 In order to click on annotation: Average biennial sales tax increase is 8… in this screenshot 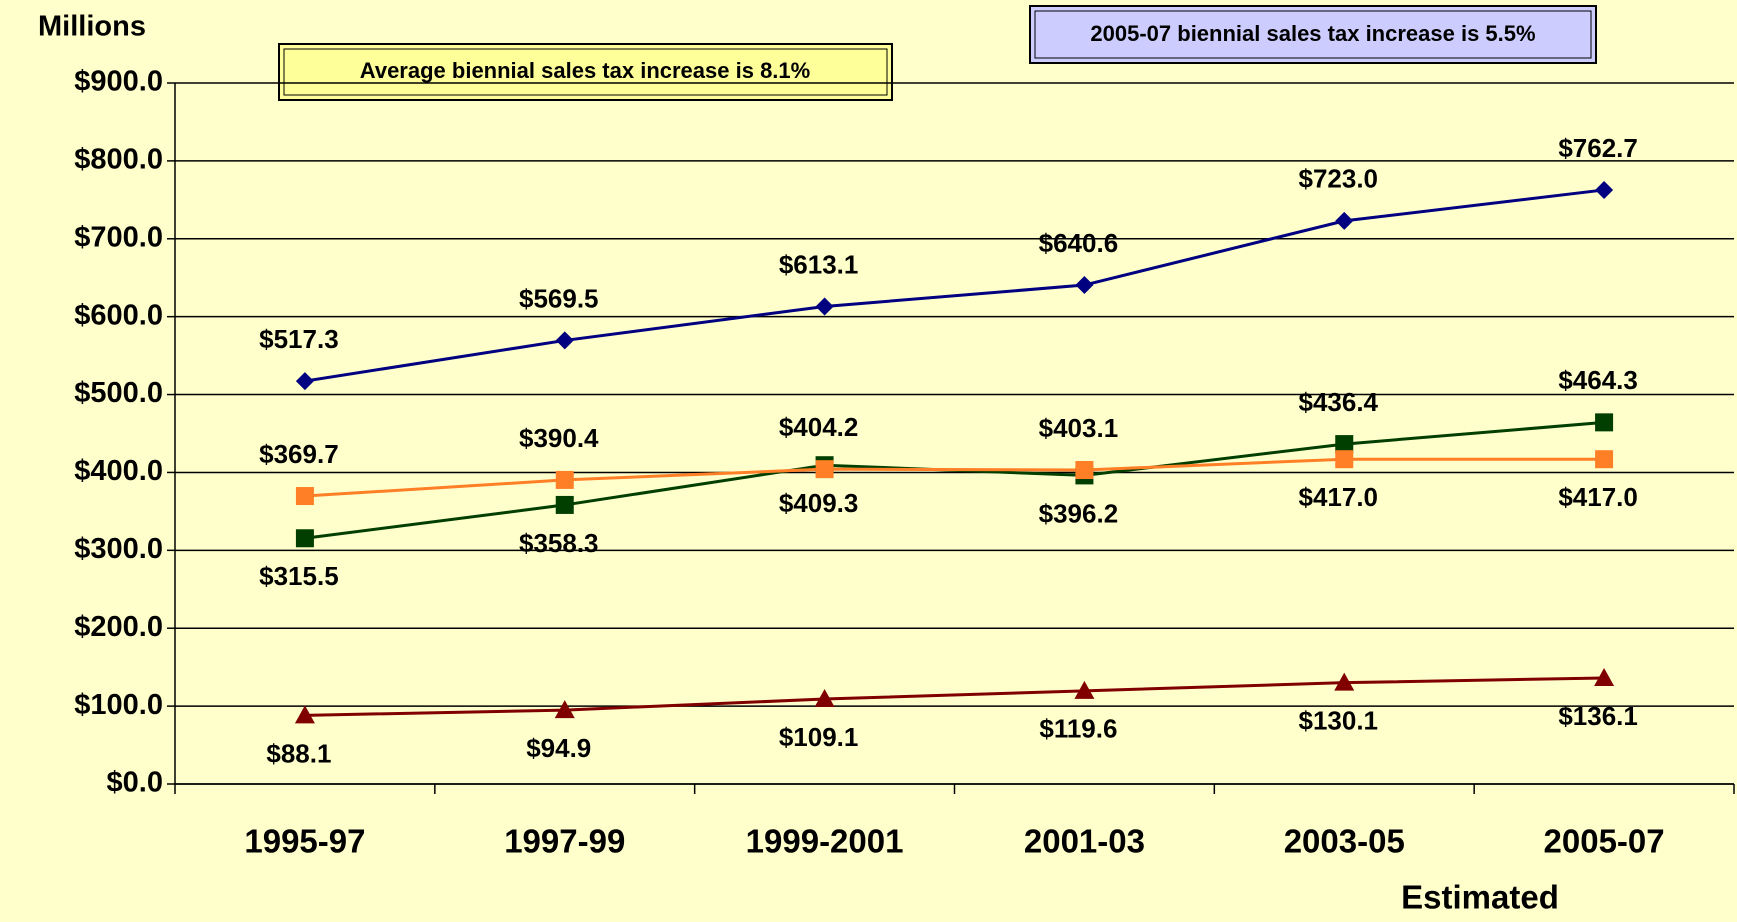, I will do `click(585, 70)`.